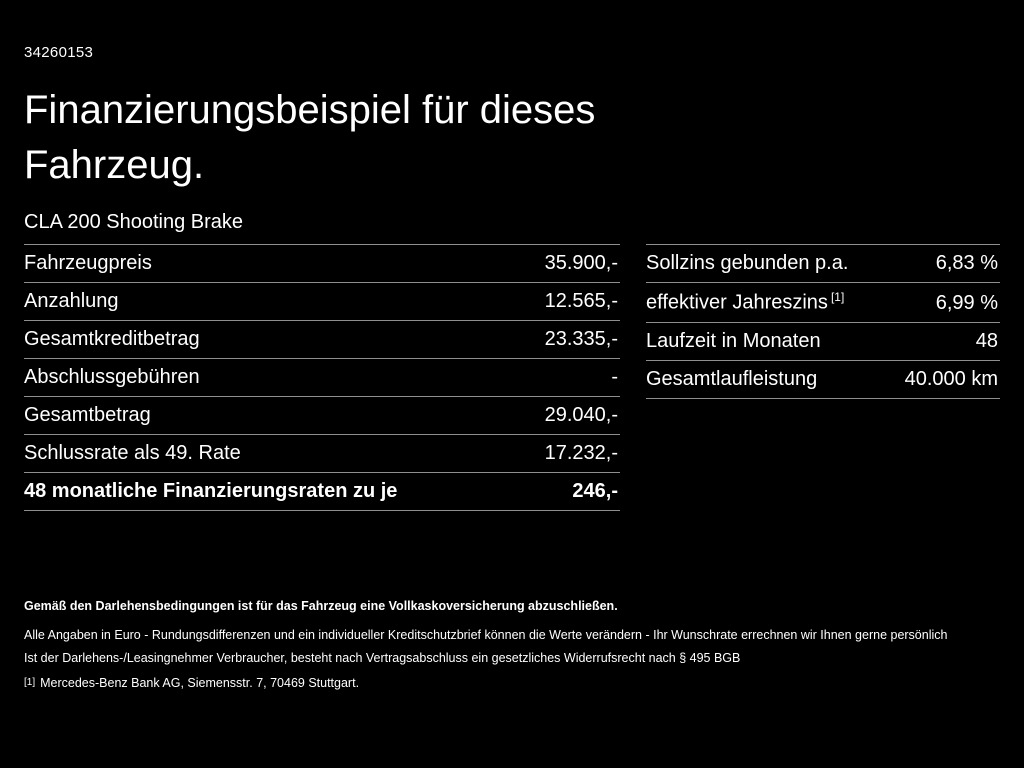 The width and height of the screenshot is (1024, 768). What do you see at coordinates (581, 415) in the screenshot?
I see `row-value: 29.040,-` at bounding box center [581, 415].